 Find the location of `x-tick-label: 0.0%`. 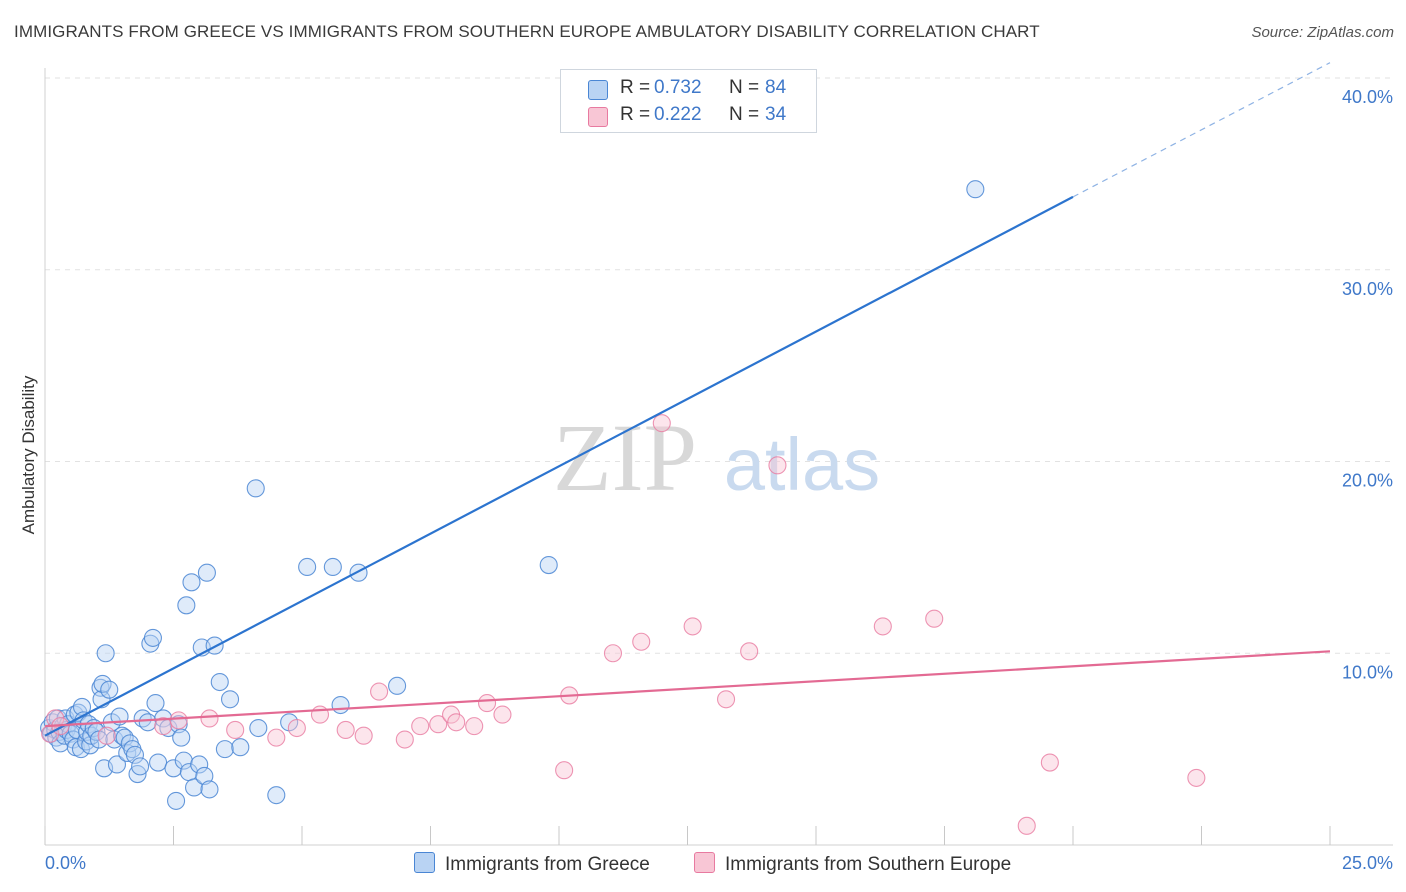

x-tick-label: 0.0% is located at coordinates (65, 863).